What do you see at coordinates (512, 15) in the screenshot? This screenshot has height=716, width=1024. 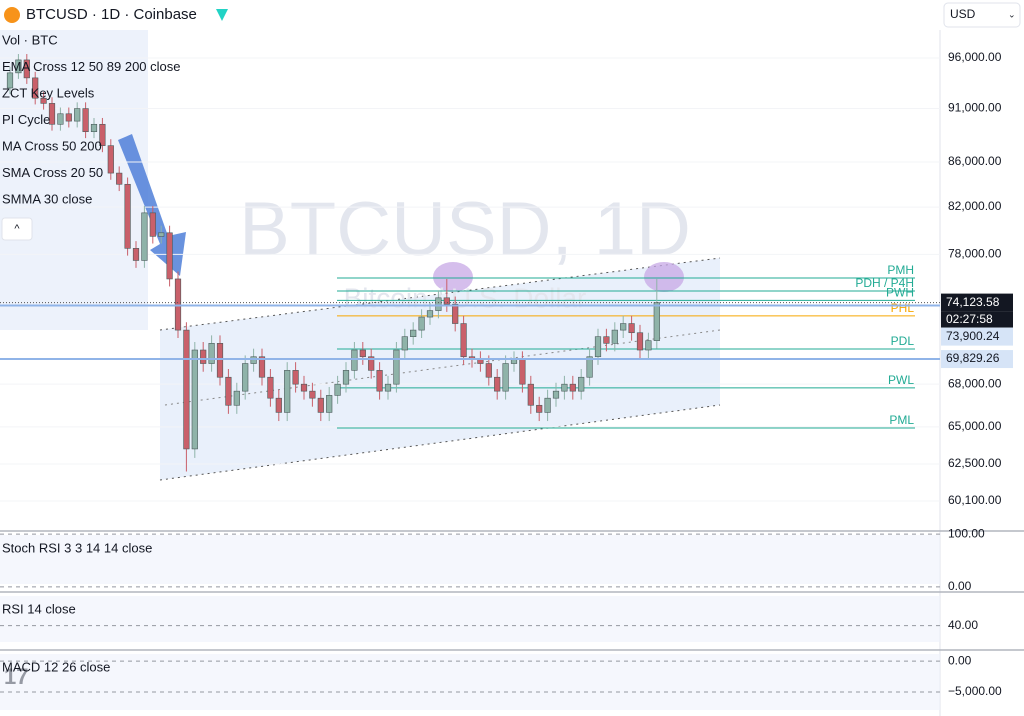 I see `header` at bounding box center [512, 15].